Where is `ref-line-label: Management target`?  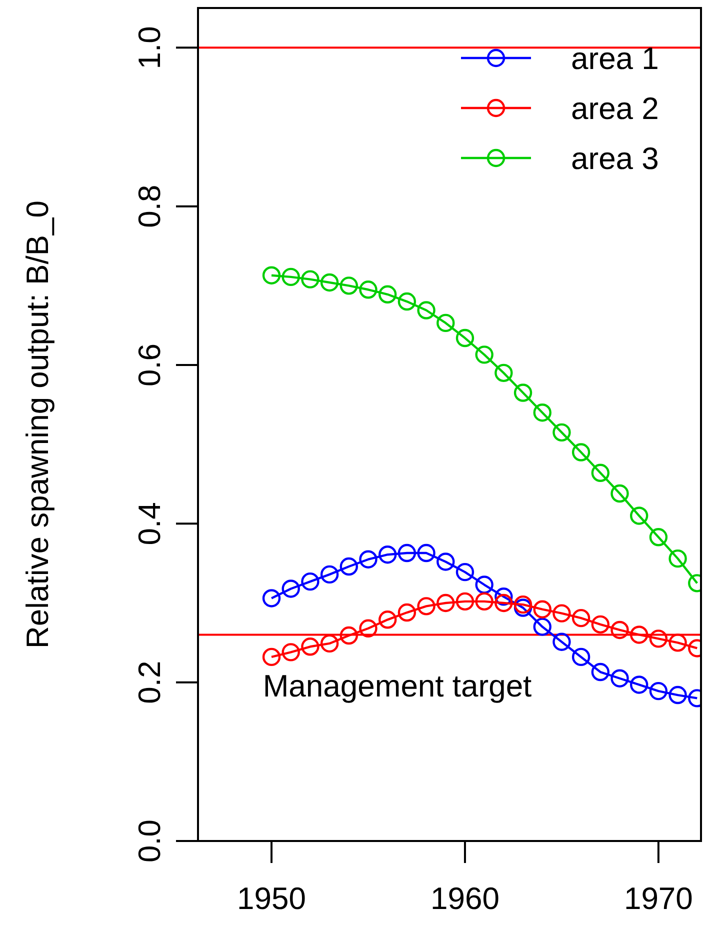 ref-line-label: Management target is located at coordinates (397, 686).